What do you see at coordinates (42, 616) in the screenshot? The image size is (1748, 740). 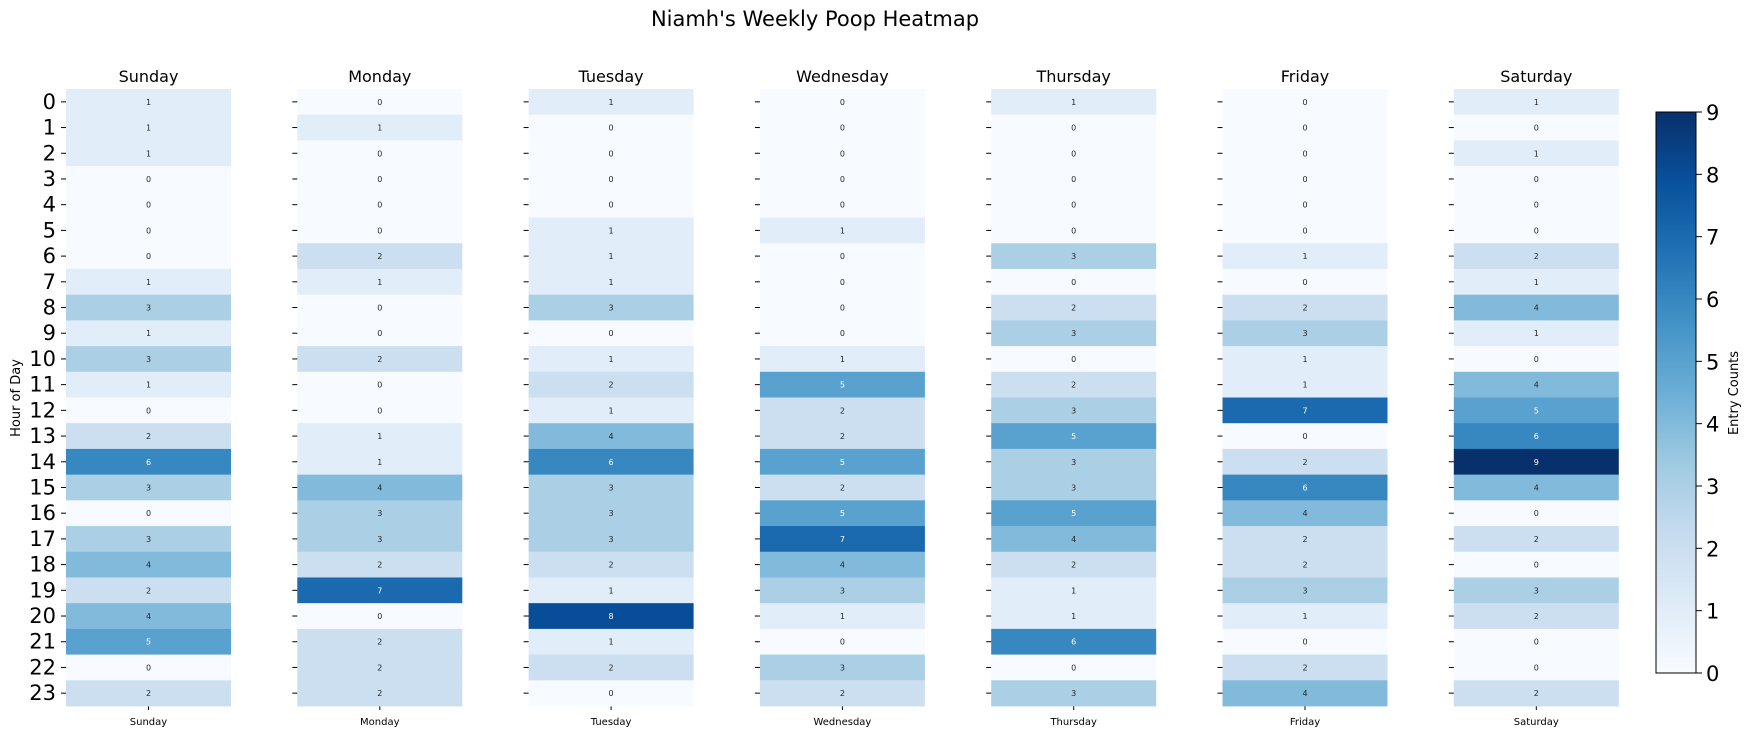 I see `hour-tick-label: 20` at bounding box center [42, 616].